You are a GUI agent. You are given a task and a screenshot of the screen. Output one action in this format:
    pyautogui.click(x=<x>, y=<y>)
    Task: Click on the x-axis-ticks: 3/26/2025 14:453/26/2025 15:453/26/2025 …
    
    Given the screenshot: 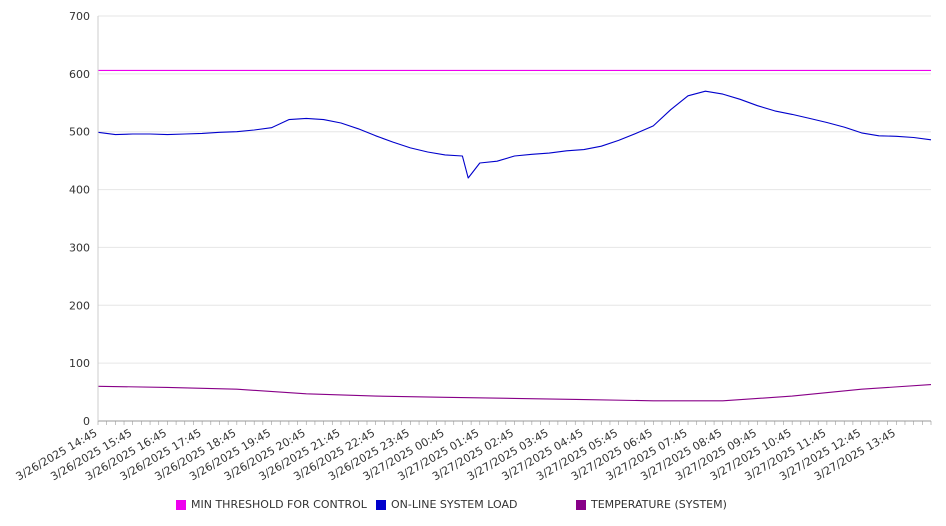 What is the action you would take?
    pyautogui.click(x=473, y=452)
    